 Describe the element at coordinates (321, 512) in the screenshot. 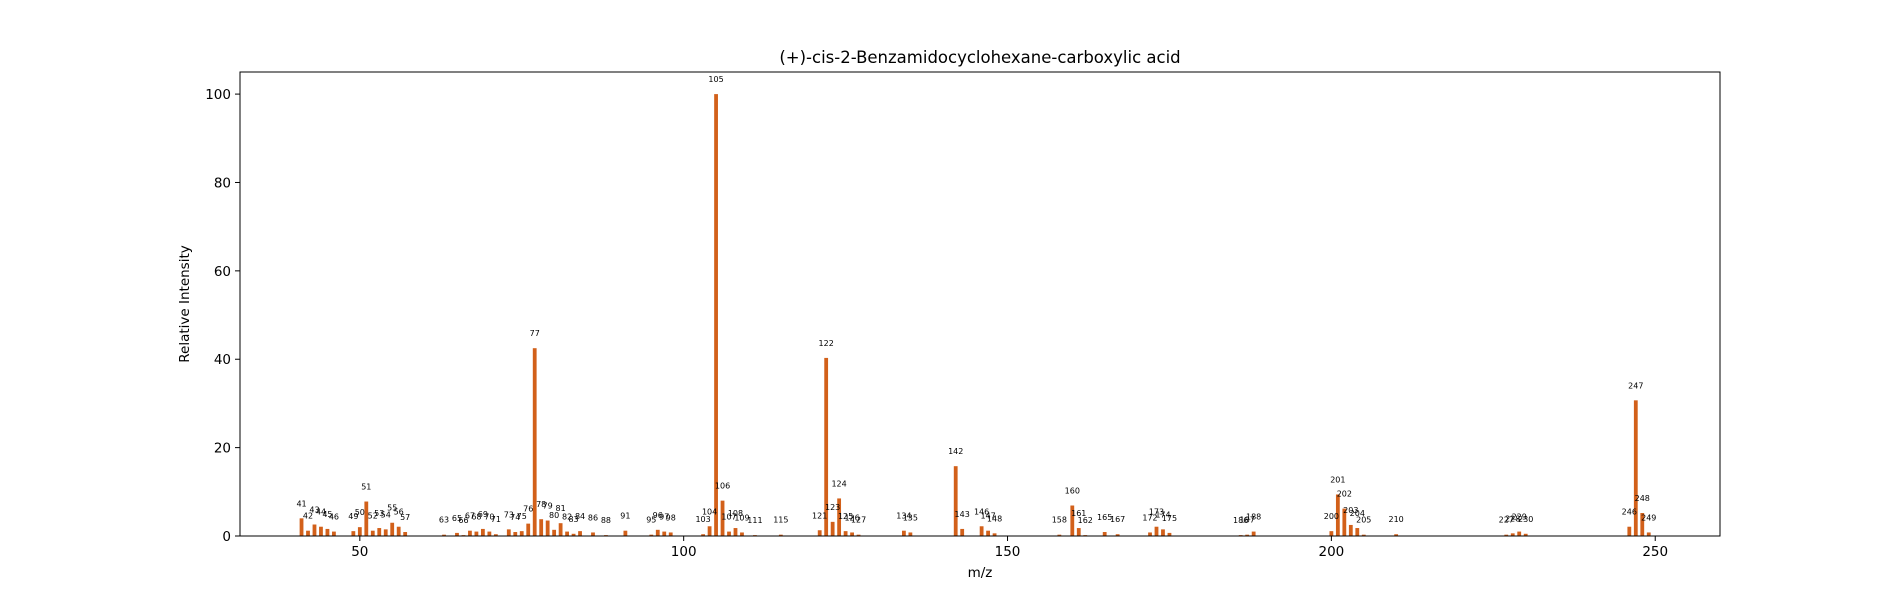

I see `peak-label: 44` at that location.